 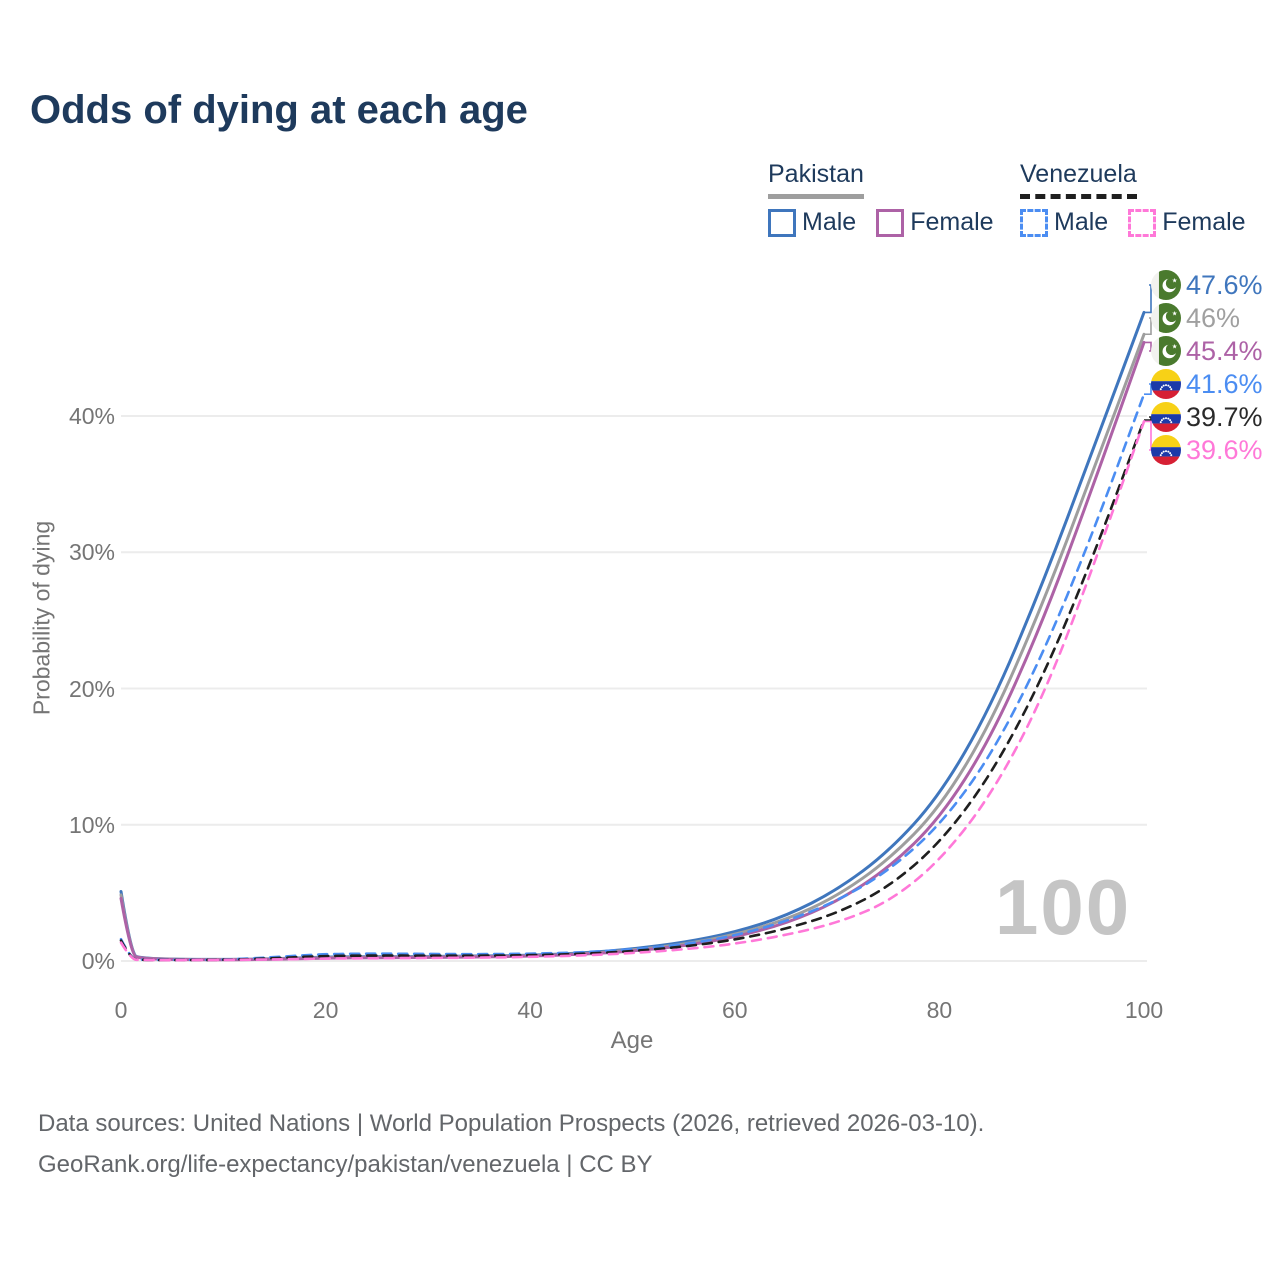 I want to click on y-tick-label: 0%, so click(x=98, y=961).